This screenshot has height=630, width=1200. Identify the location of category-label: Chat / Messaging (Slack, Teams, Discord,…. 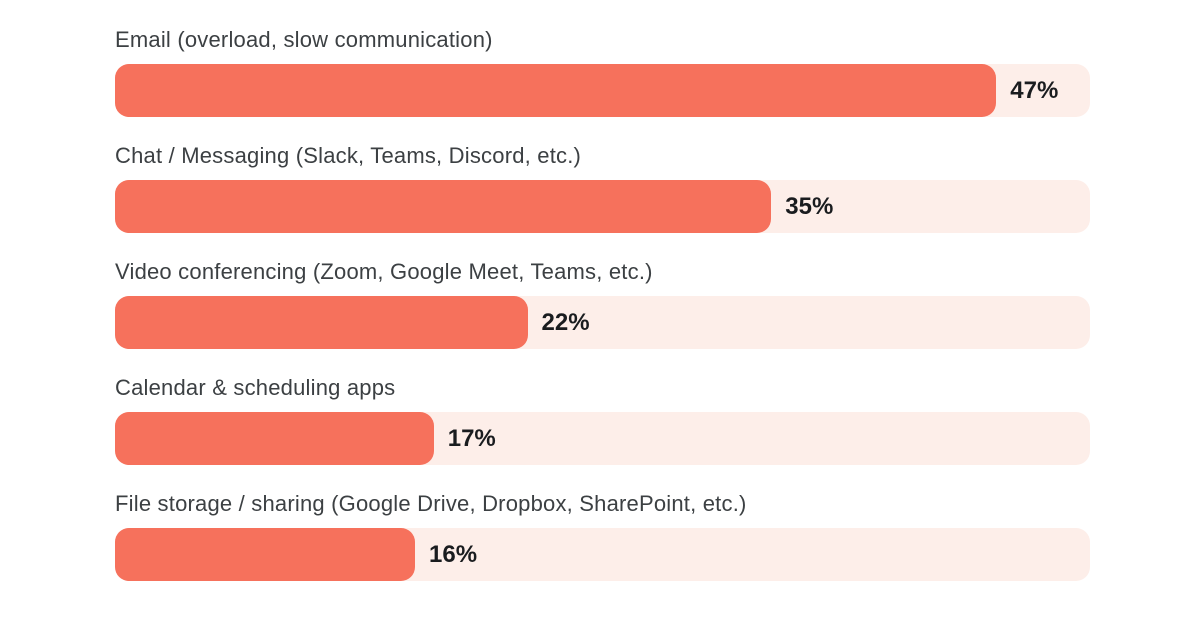
(348, 155).